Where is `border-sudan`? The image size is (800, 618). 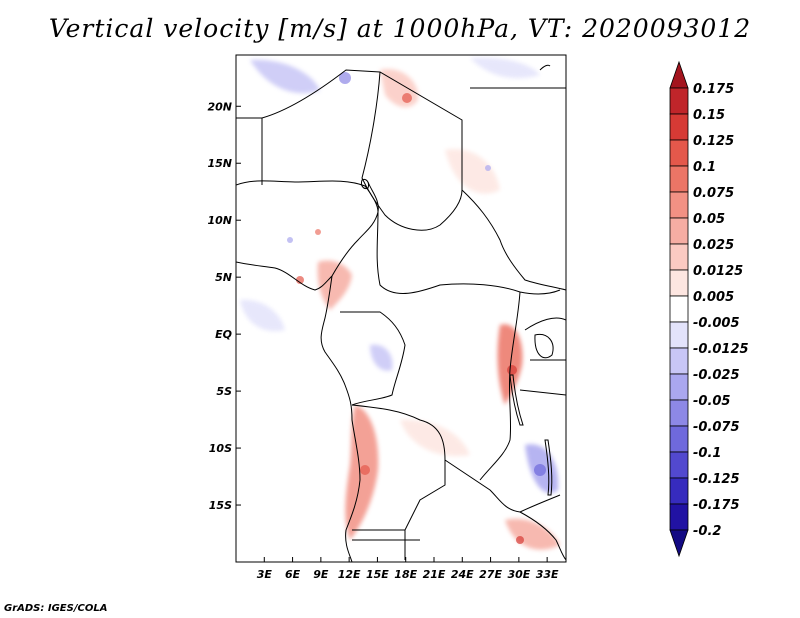 border-sudan is located at coordinates (513, 240).